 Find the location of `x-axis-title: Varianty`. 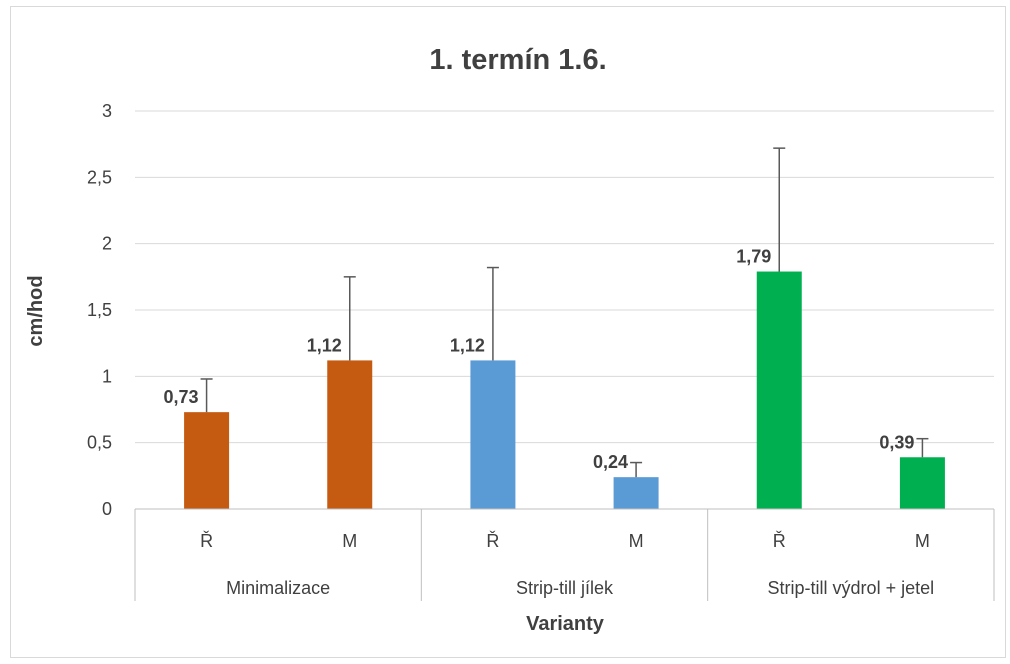

x-axis-title: Varianty is located at coordinates (565, 624).